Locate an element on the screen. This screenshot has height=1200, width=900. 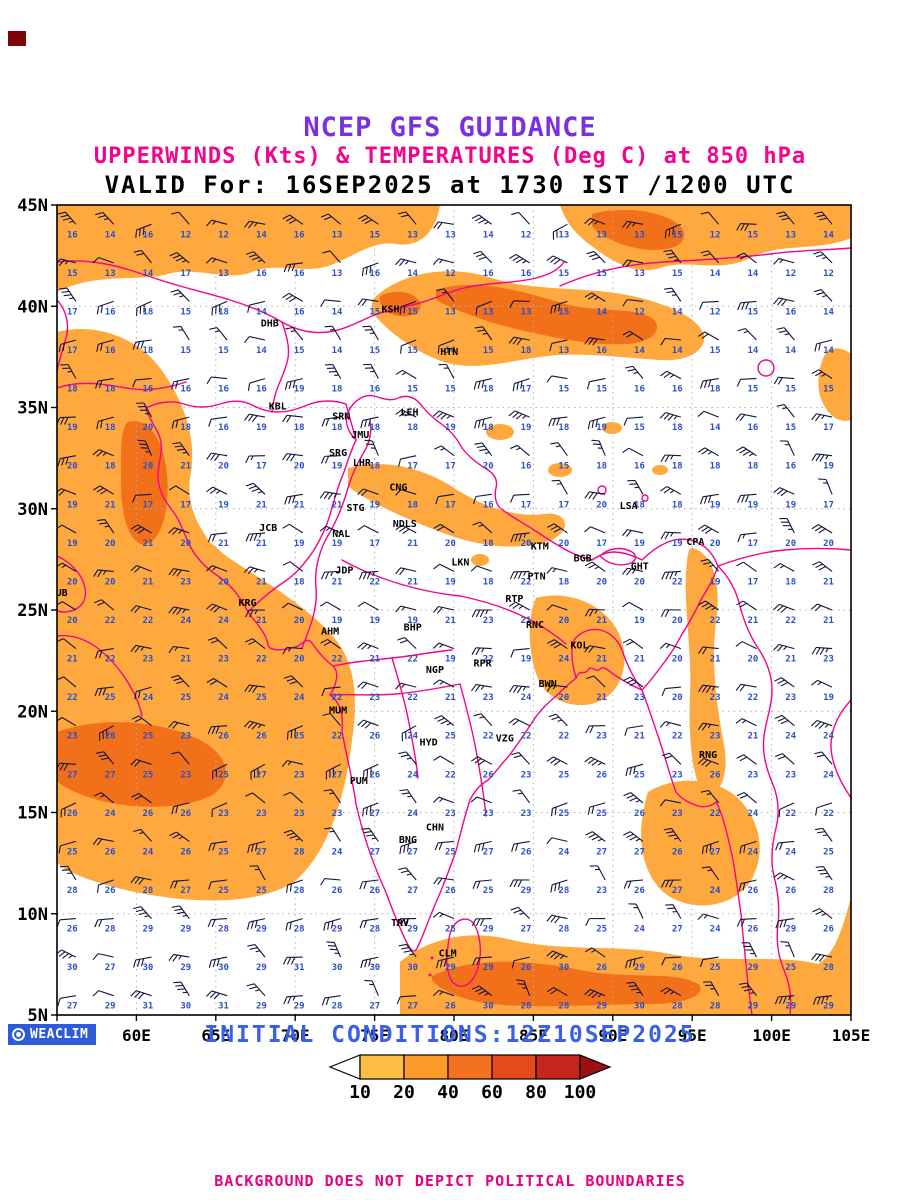
temp-value: 27 is located at coordinates (72, 775).